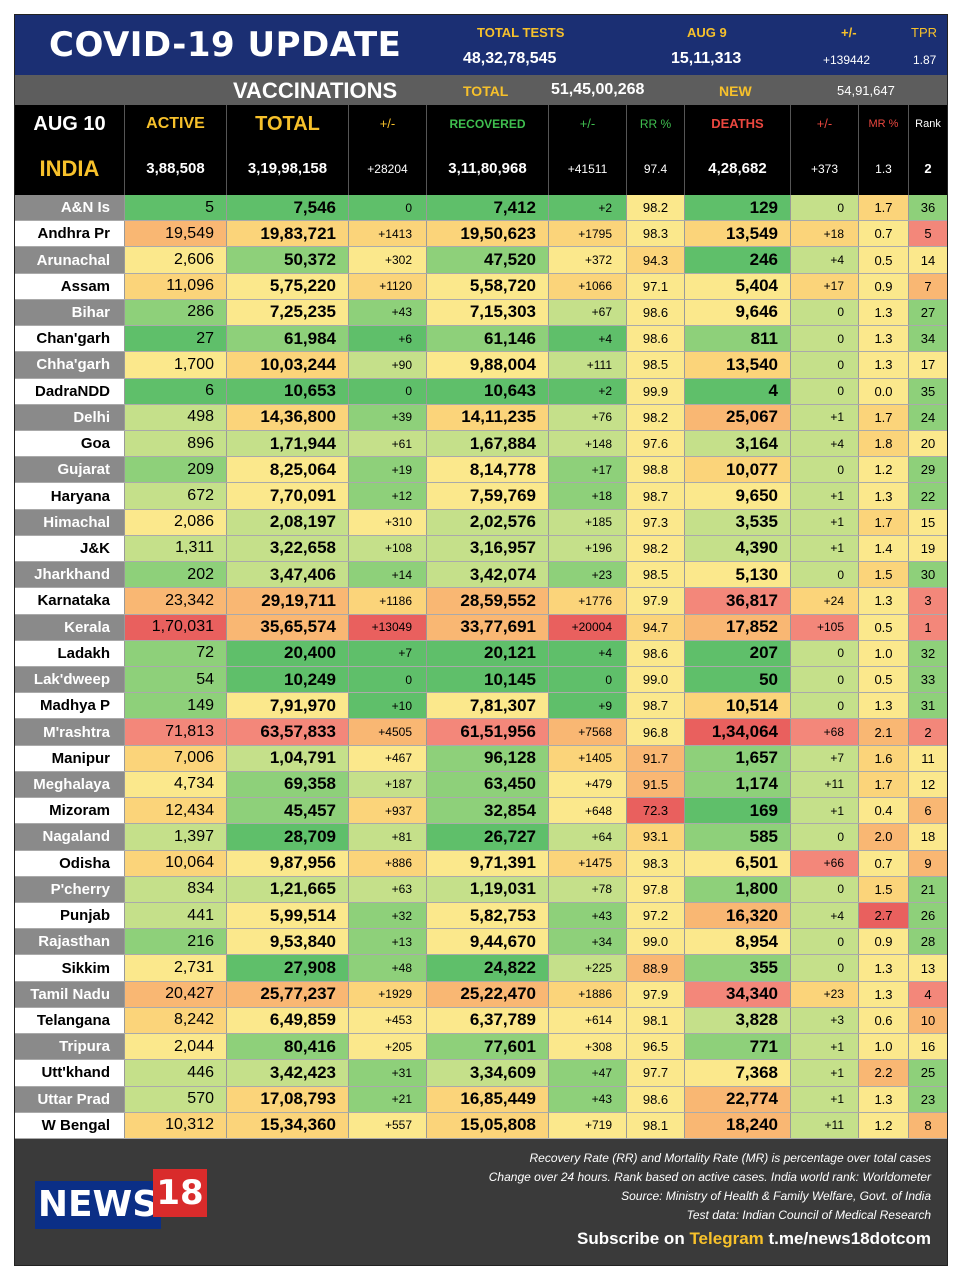 The height and width of the screenshot is (1280, 962). What do you see at coordinates (825, 124) in the screenshot?
I see `col-deaths-change: +/-` at bounding box center [825, 124].